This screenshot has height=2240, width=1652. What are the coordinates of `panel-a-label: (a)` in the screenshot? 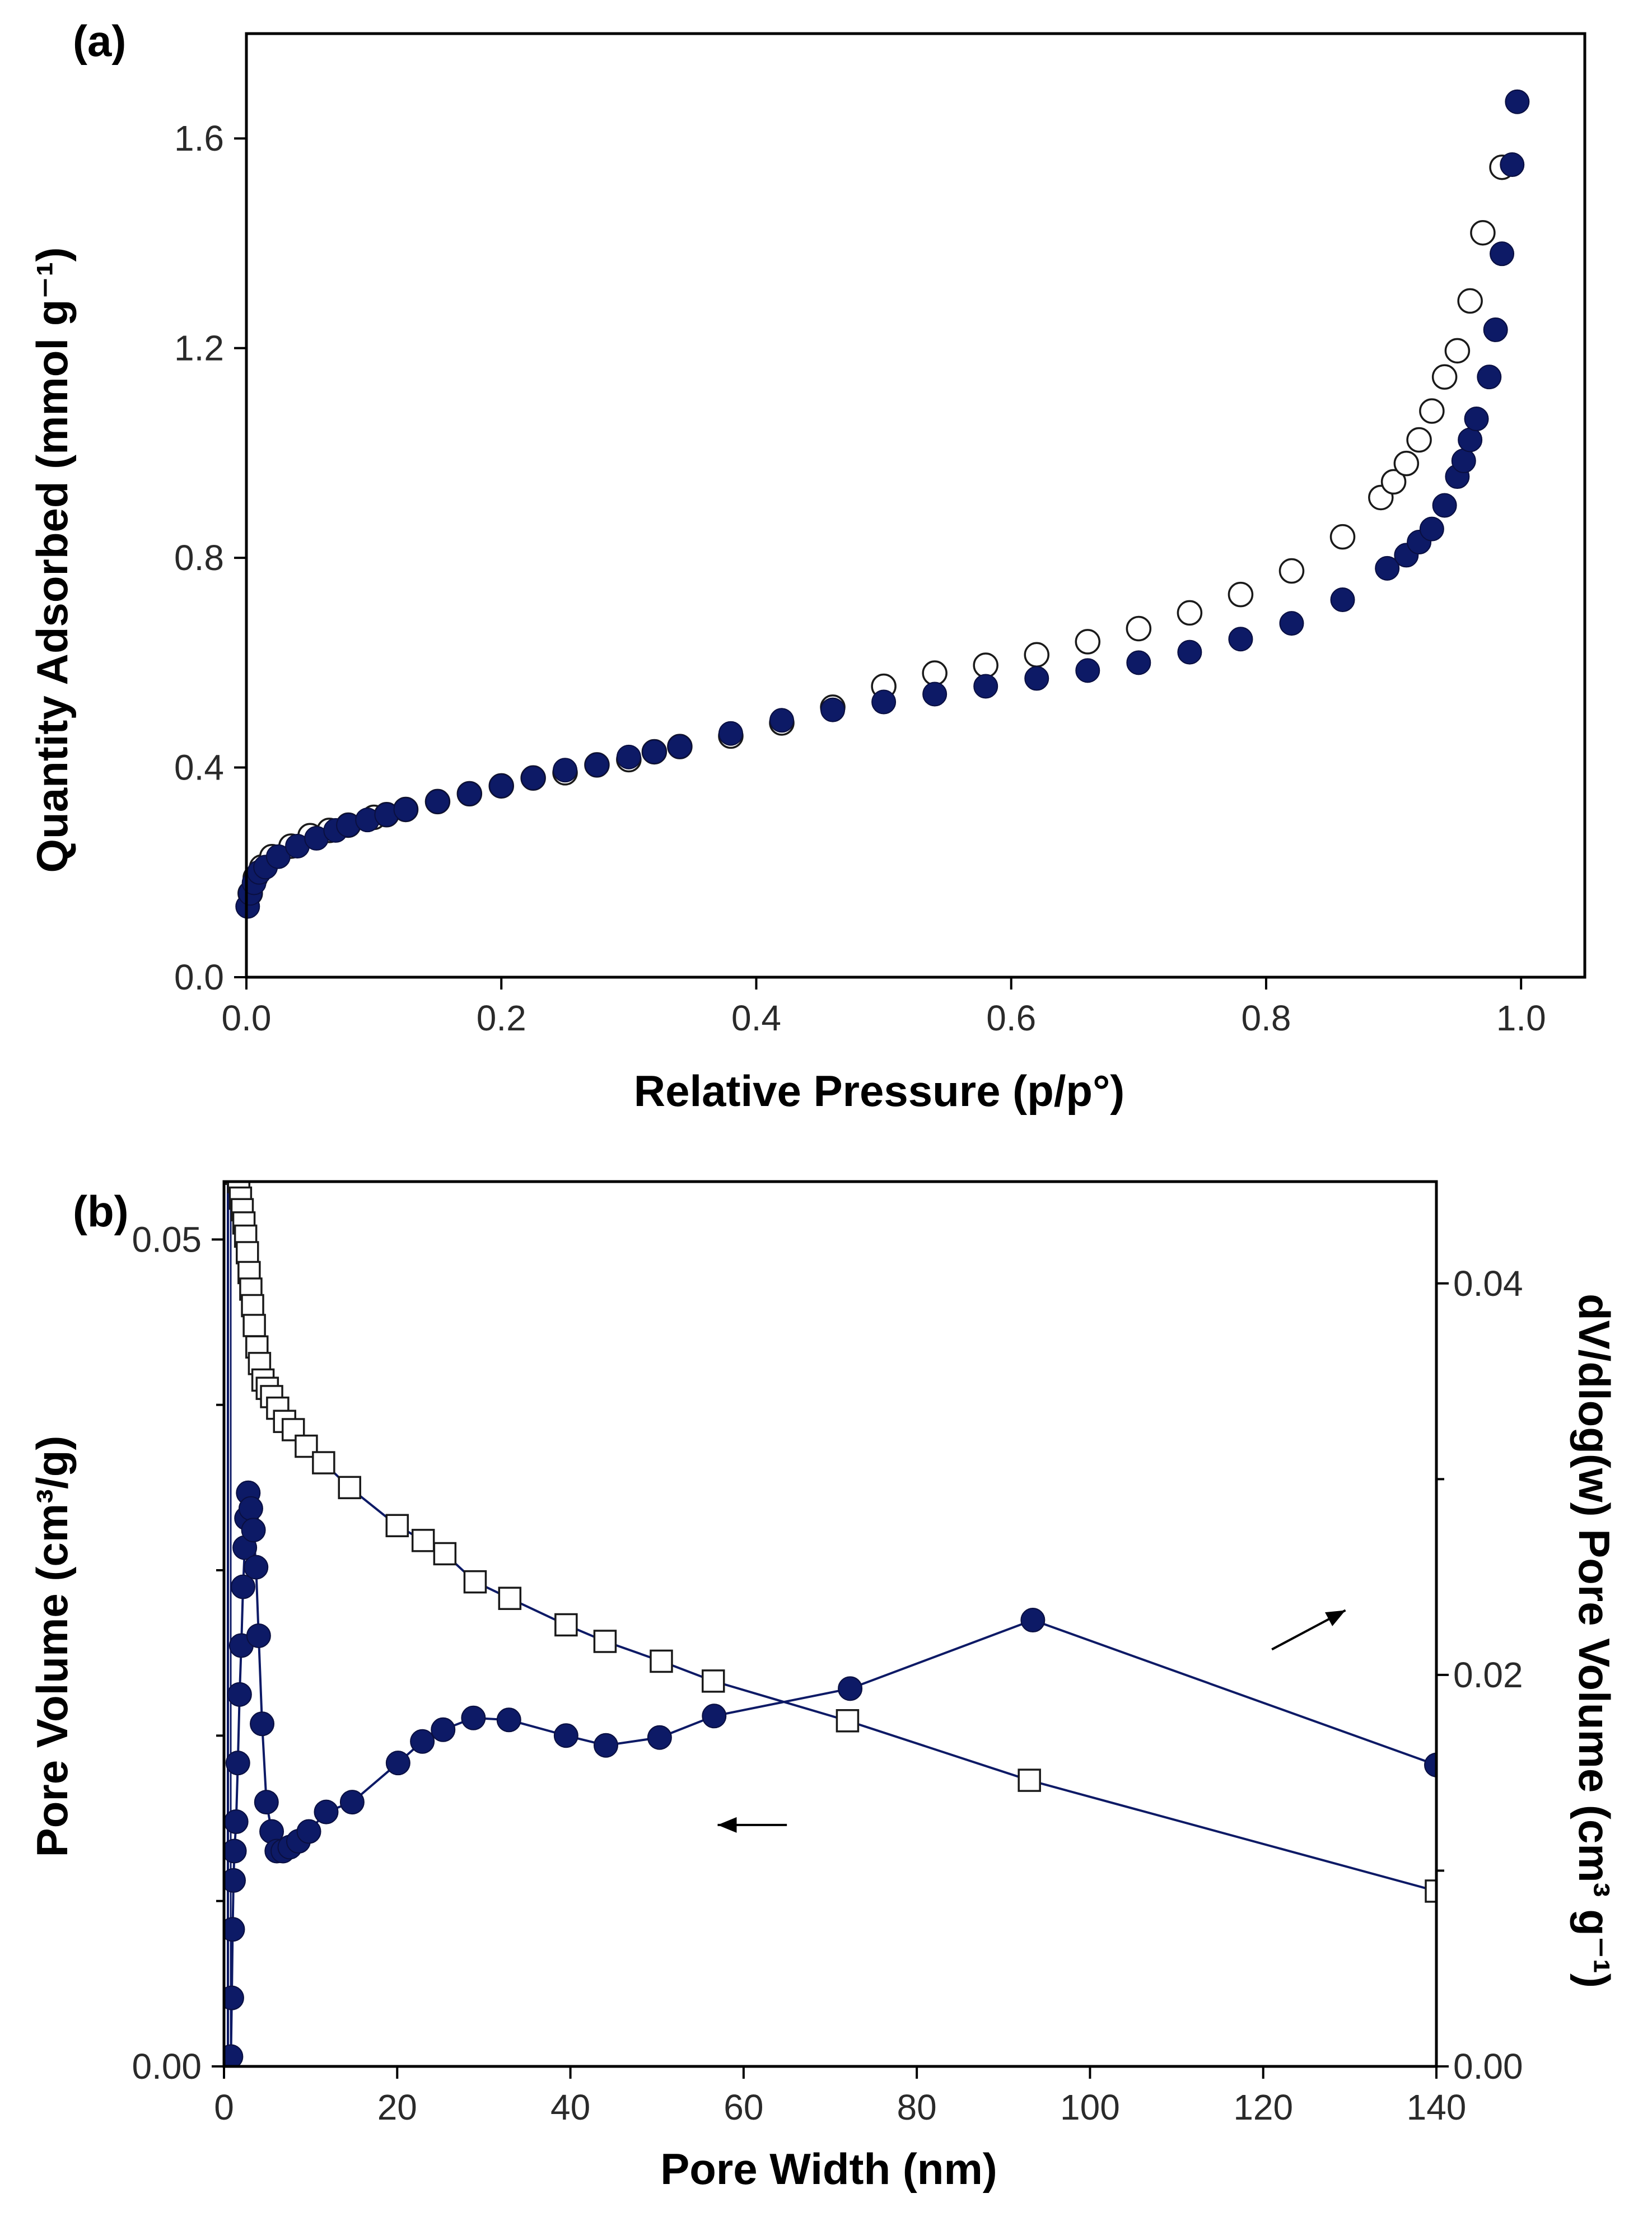 It's located at (100, 41).